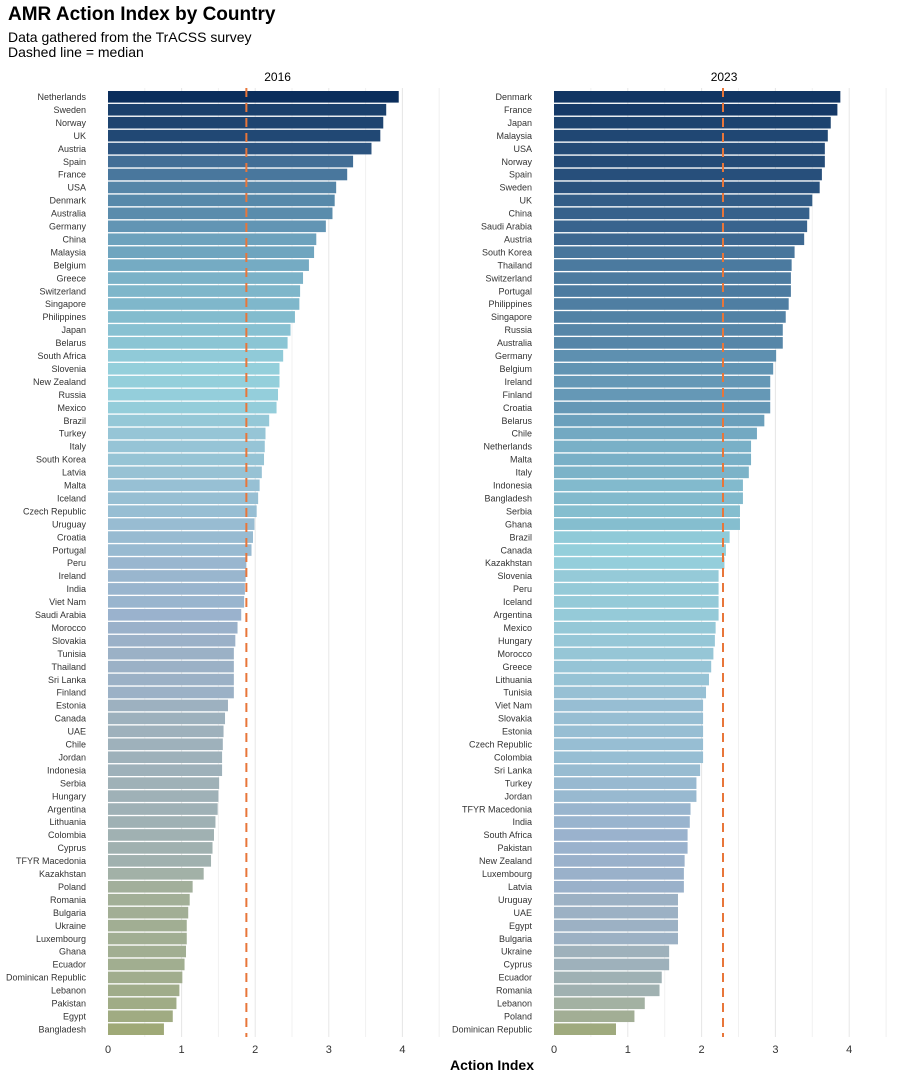  I want to click on bar-2023-singapore, so click(670, 317).